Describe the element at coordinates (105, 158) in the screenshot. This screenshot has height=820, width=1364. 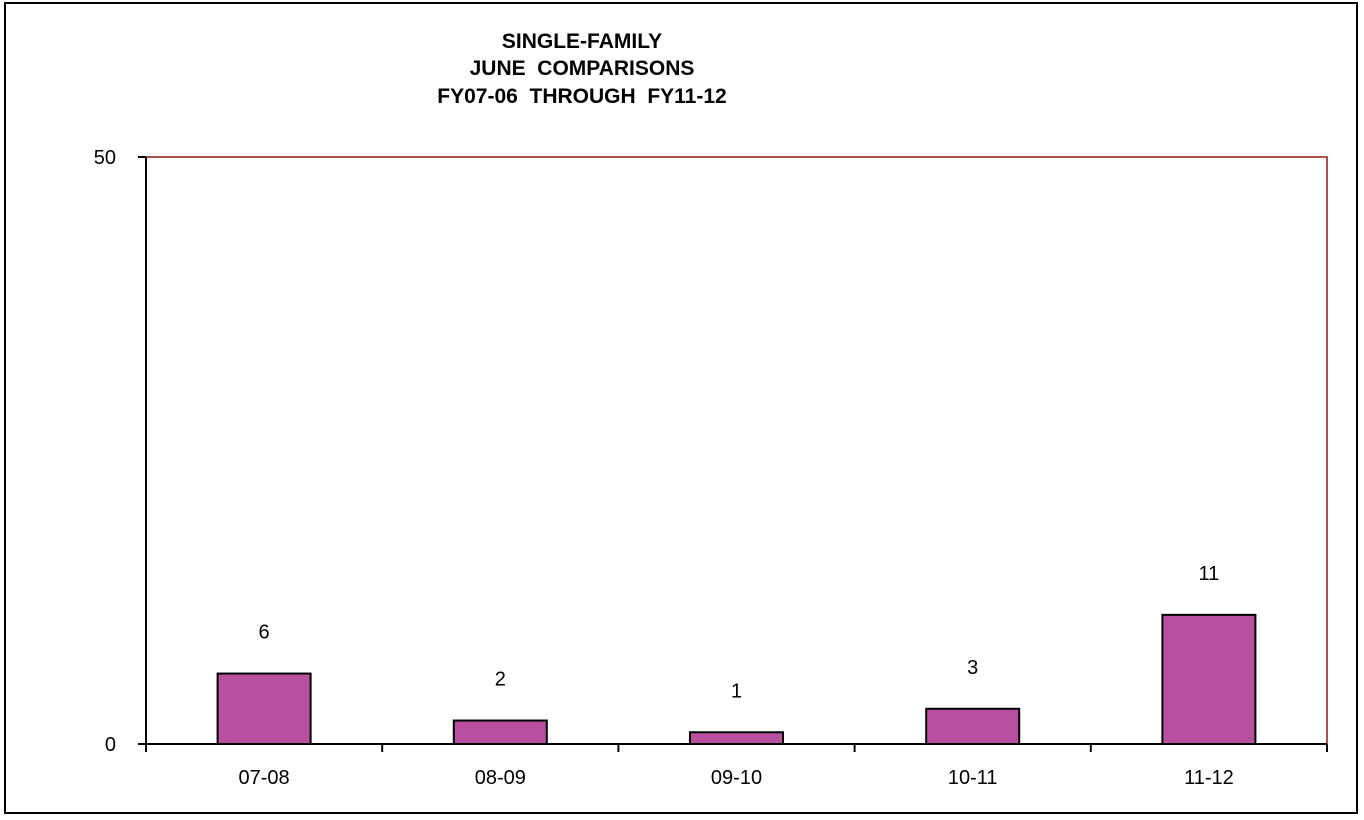
I see `y-tick-label: 50` at that location.